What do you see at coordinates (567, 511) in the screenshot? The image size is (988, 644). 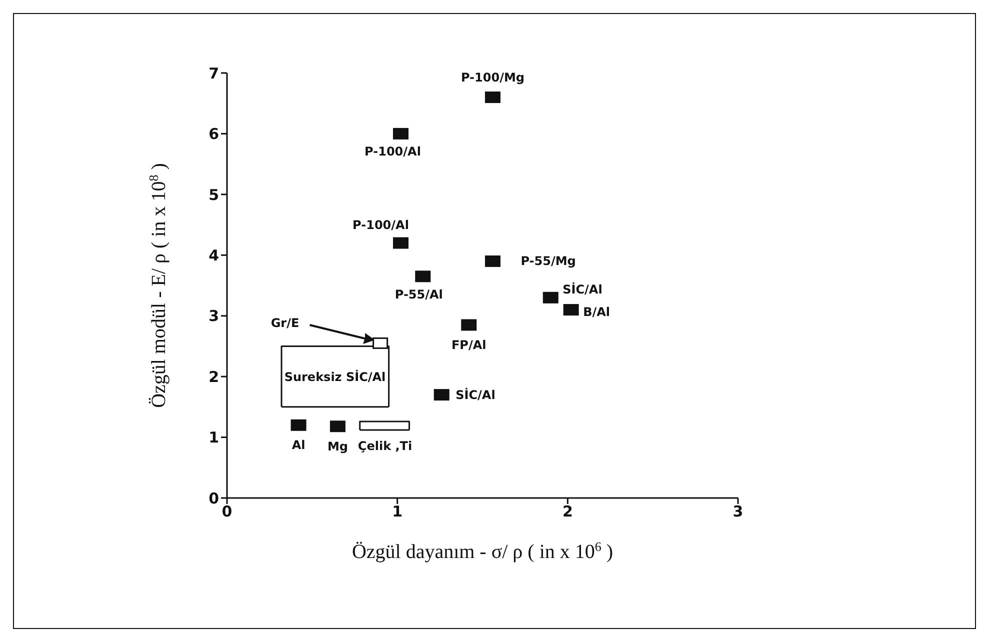 I see `x-tick-label: 2` at bounding box center [567, 511].